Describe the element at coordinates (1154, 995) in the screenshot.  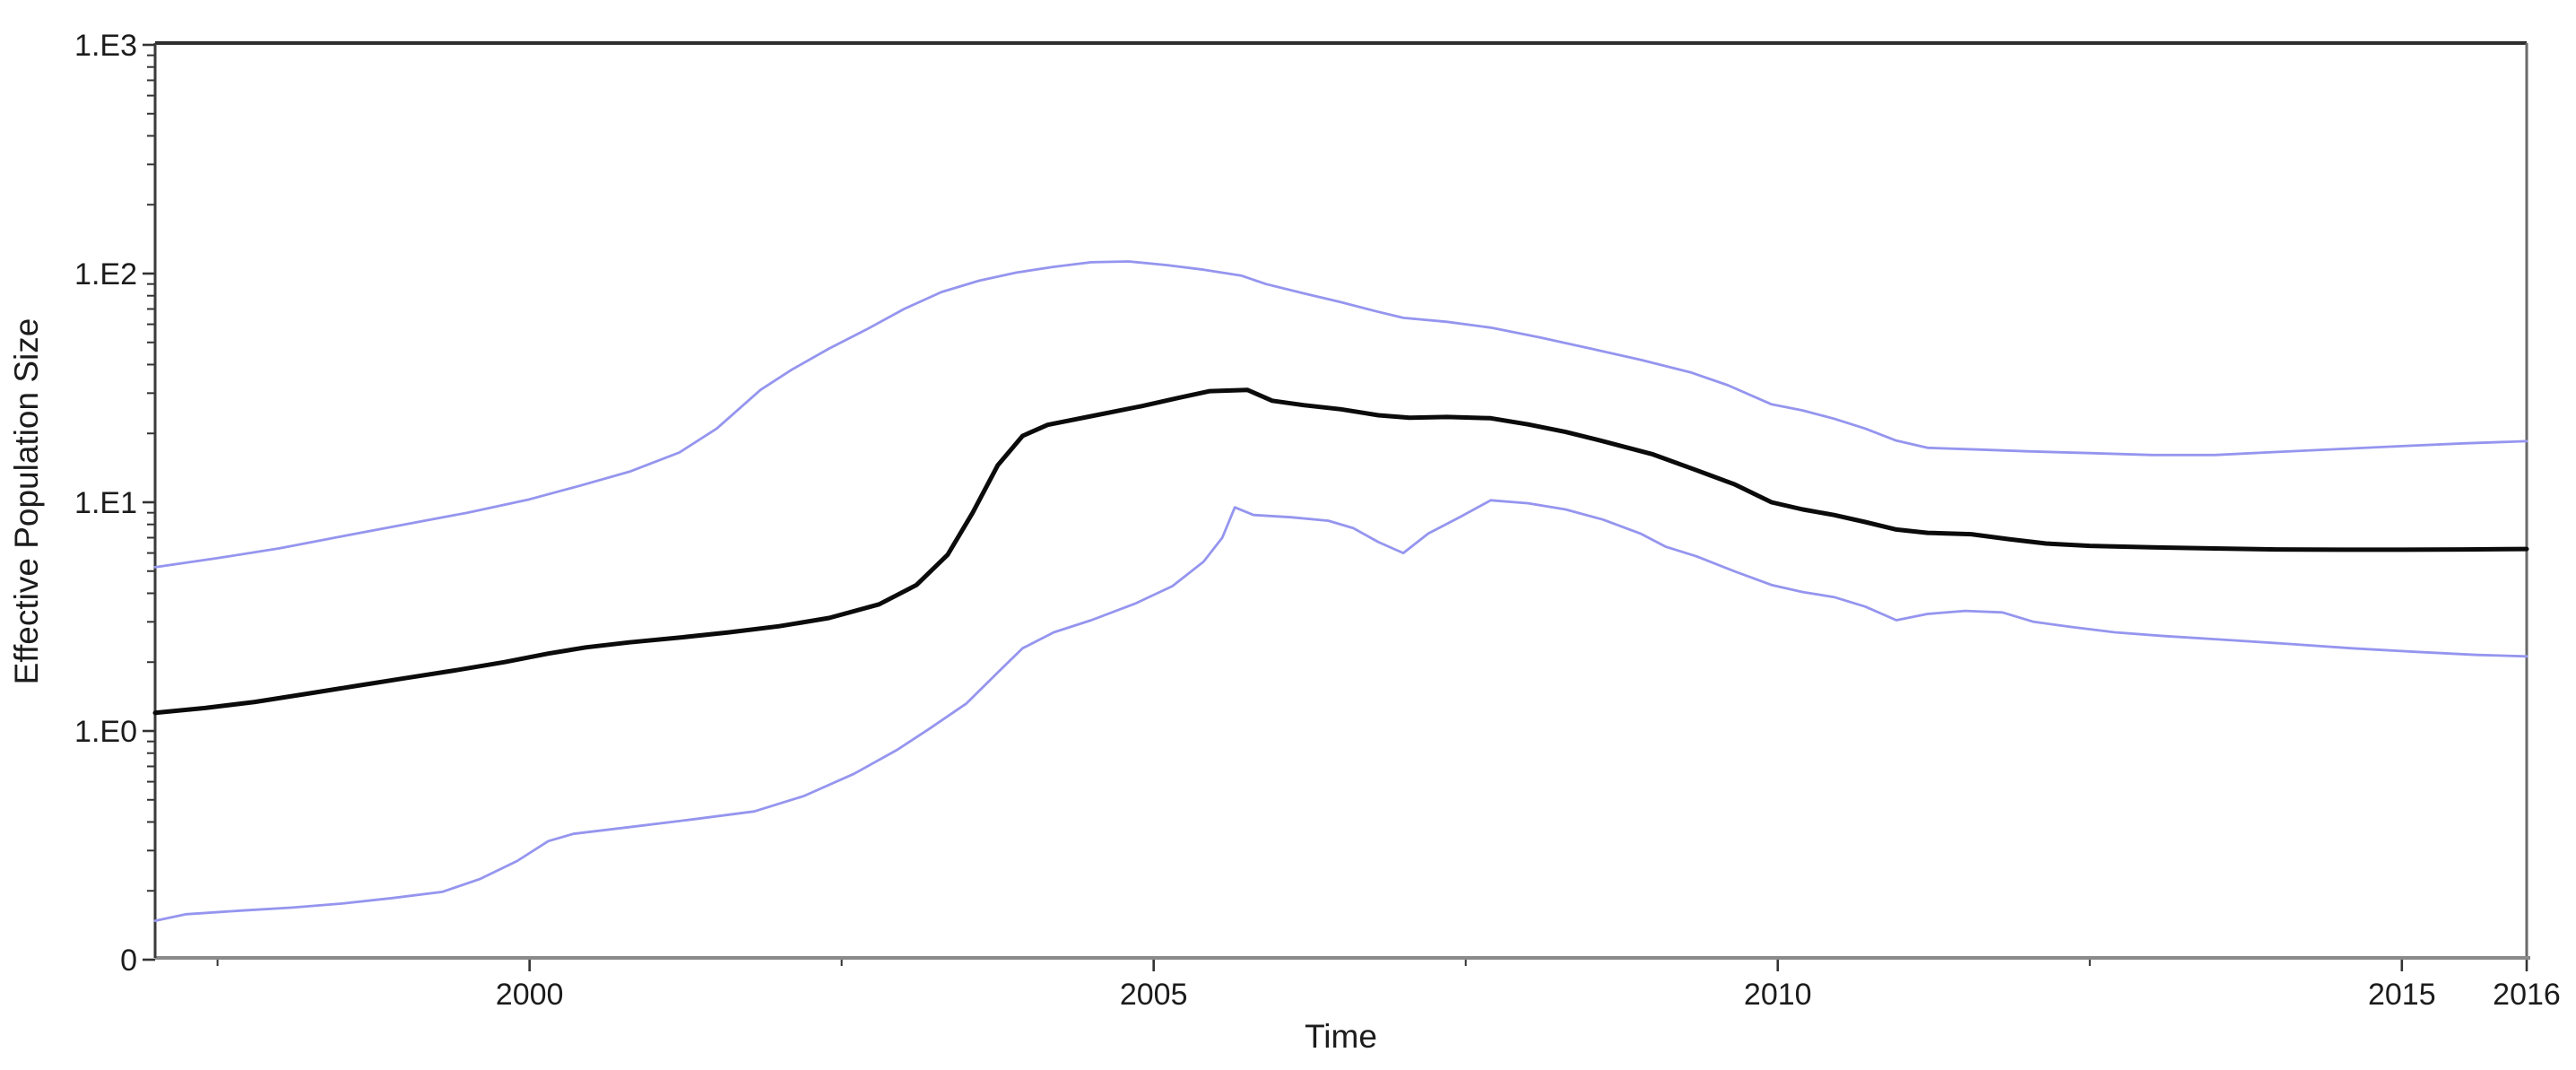
I see `x-tick-label: 2005` at that location.